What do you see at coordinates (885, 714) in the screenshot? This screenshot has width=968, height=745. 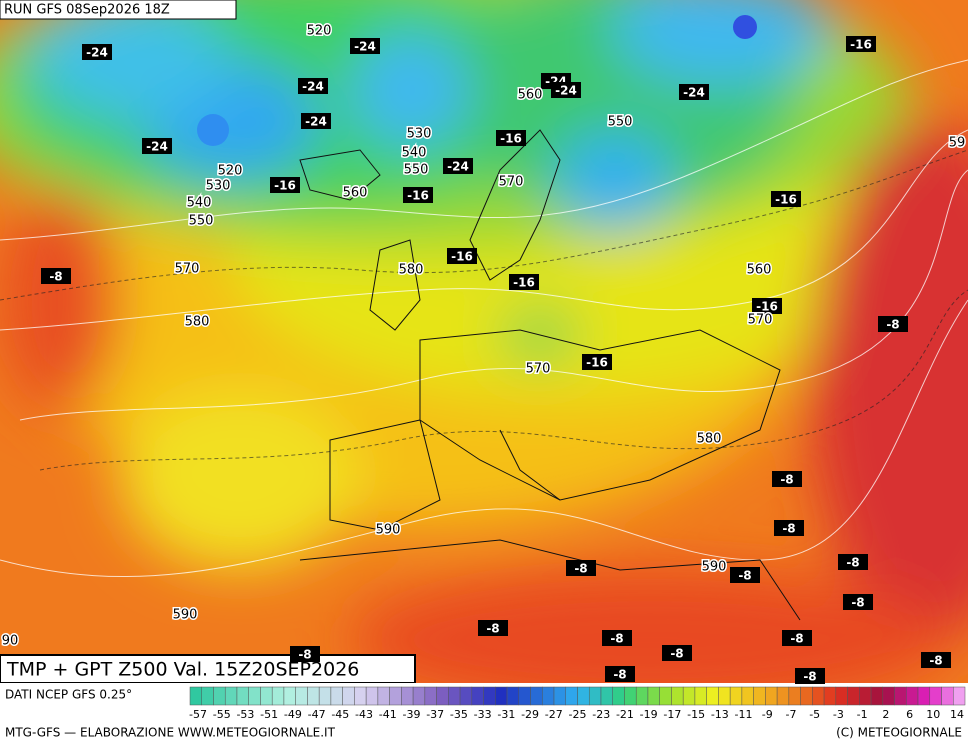 I see `color-bar-label: 2` at bounding box center [885, 714].